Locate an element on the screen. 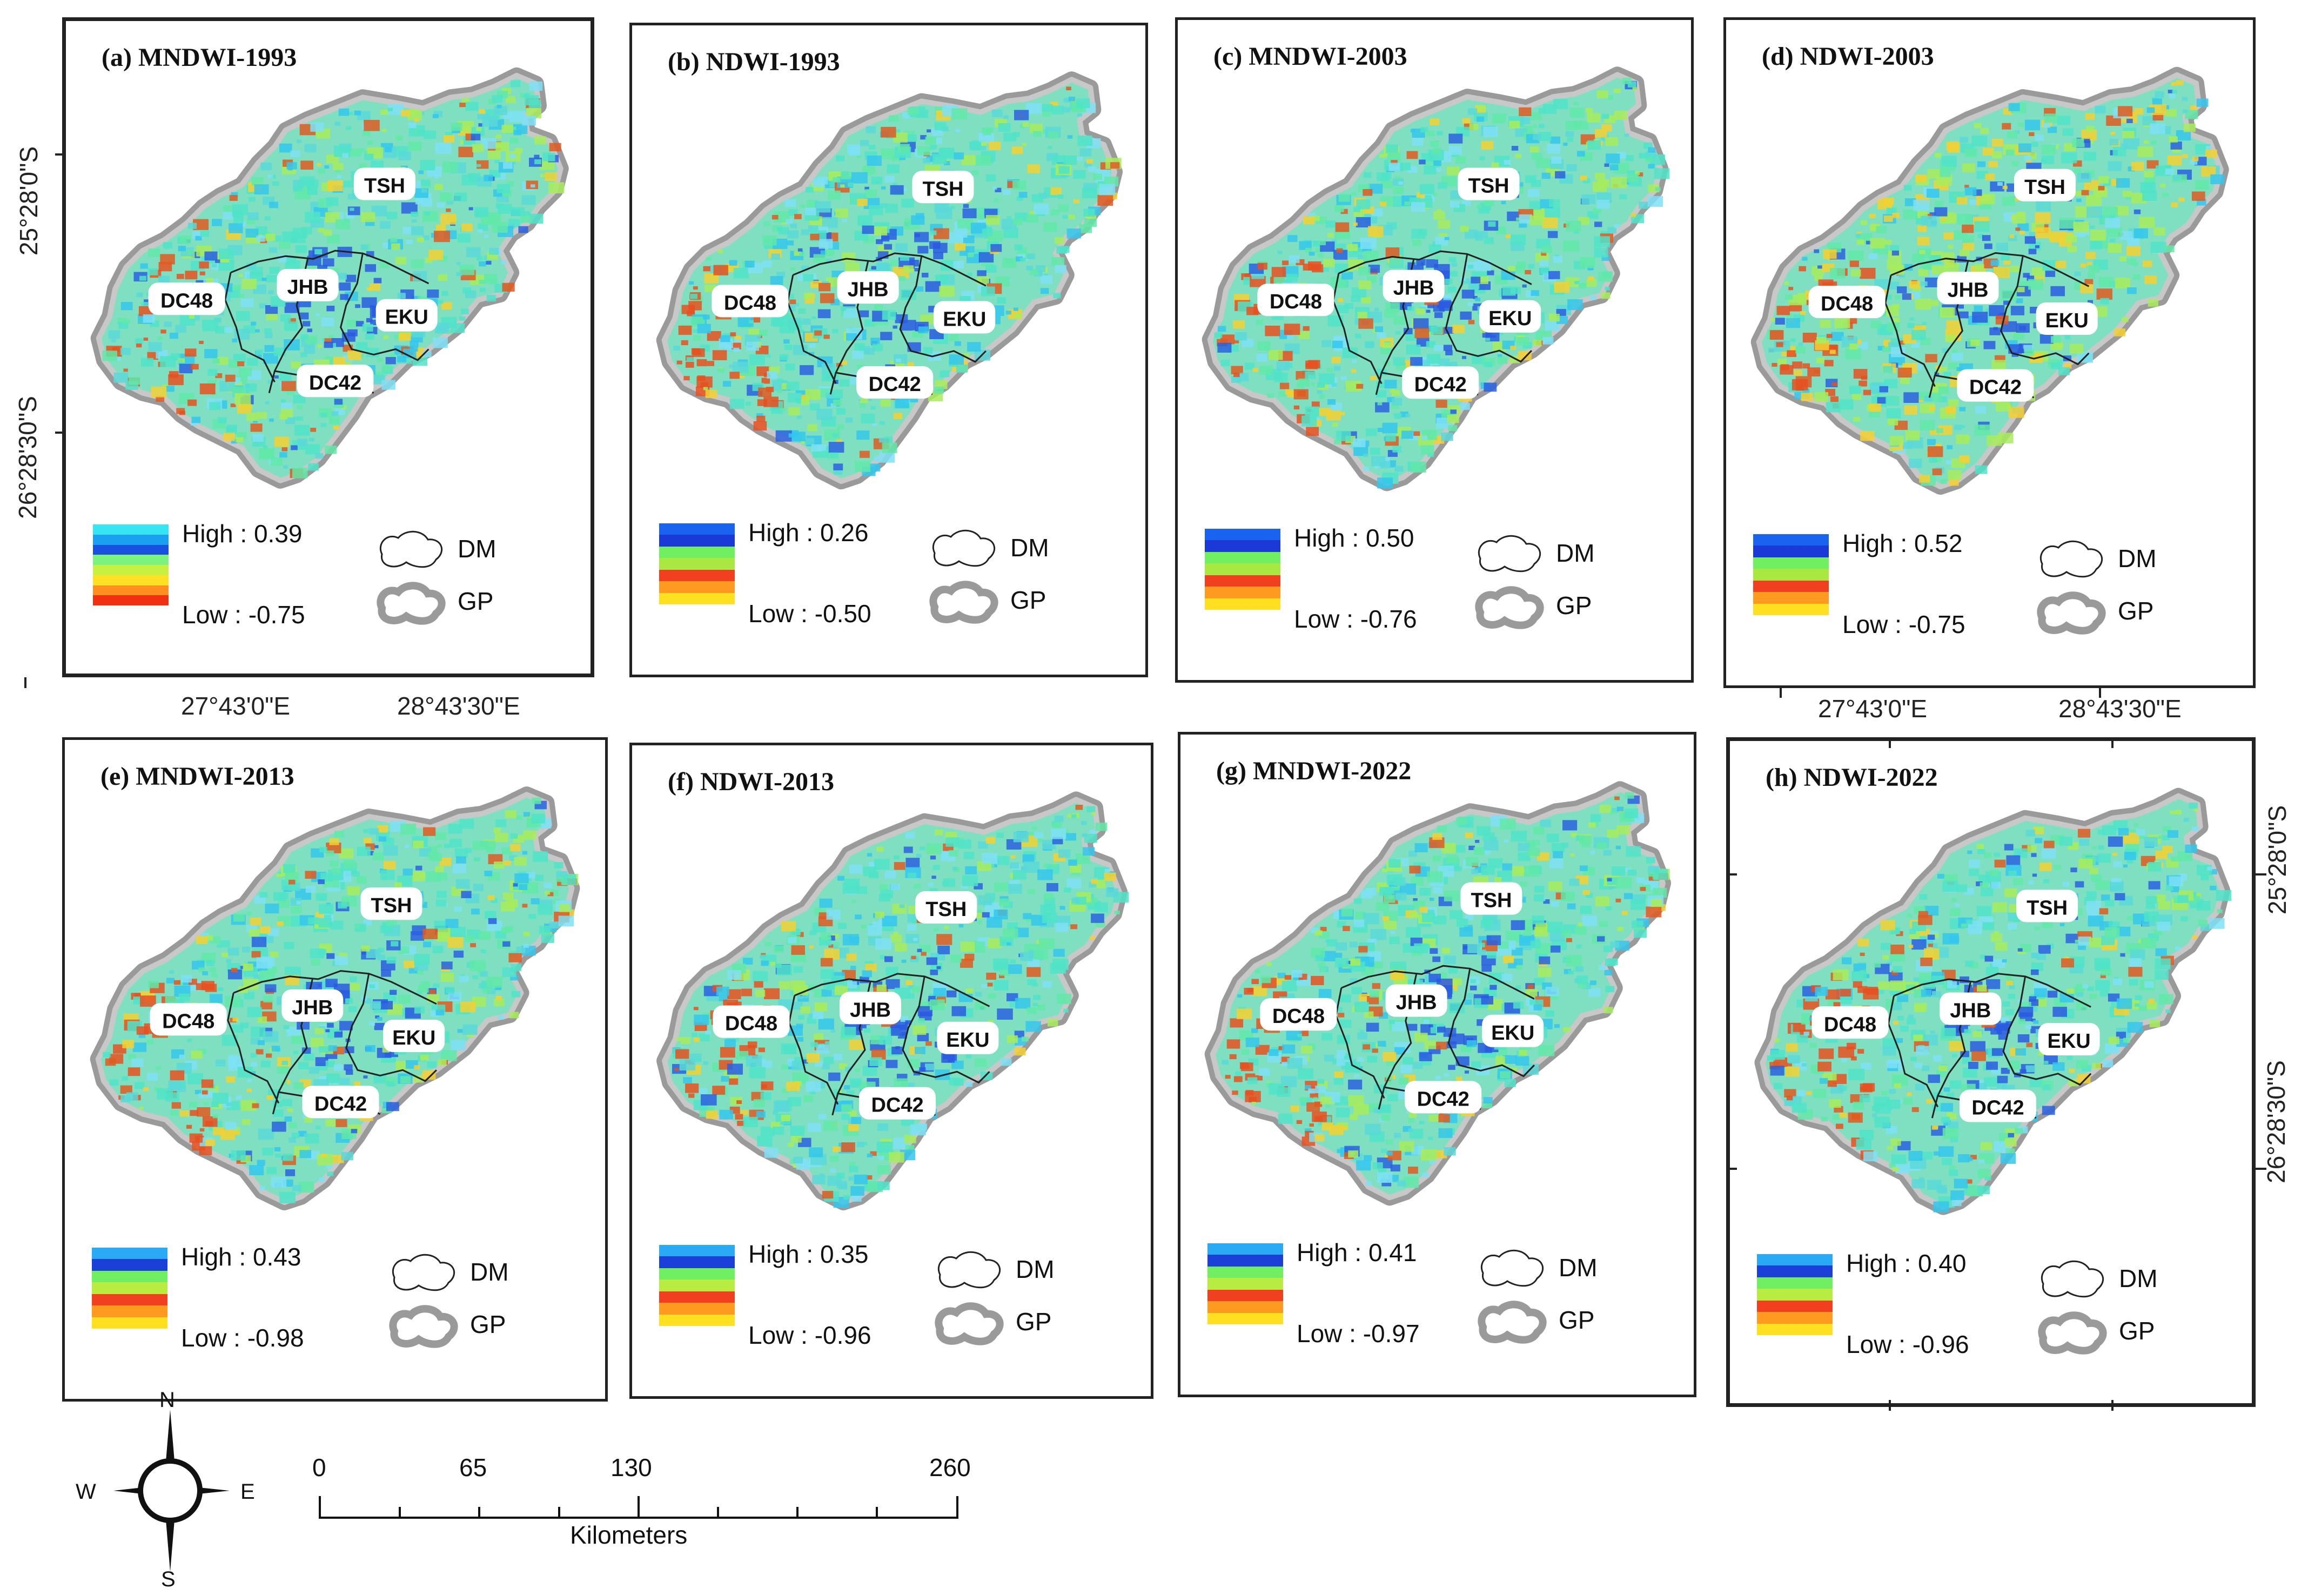 The height and width of the screenshot is (1596, 2308). legend-dm-label: DM is located at coordinates (1035, 1269).